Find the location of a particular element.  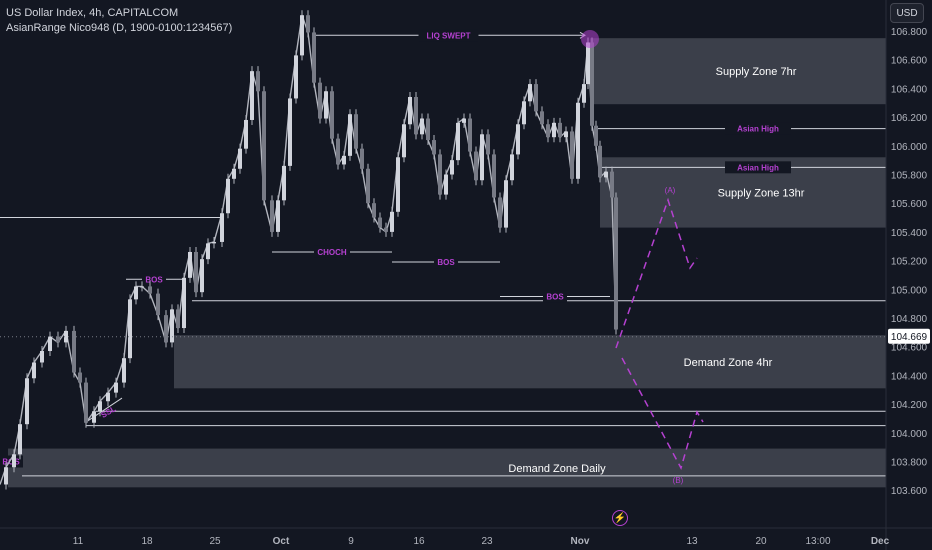

zone-label: Supply Zone 13hr is located at coordinates (761, 193).